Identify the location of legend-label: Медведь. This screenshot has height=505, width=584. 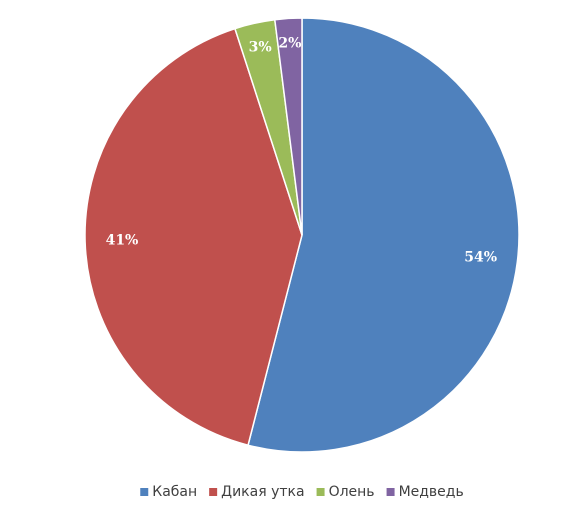
(431, 492).